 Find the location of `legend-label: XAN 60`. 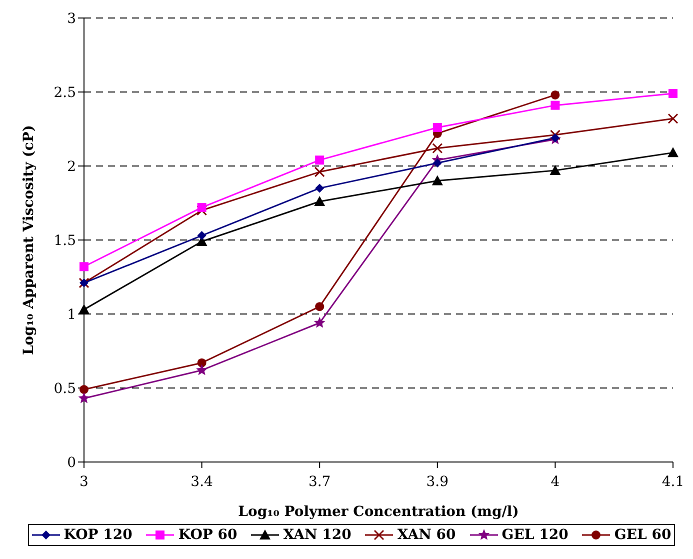

legend-label: XAN 60 is located at coordinates (426, 535).